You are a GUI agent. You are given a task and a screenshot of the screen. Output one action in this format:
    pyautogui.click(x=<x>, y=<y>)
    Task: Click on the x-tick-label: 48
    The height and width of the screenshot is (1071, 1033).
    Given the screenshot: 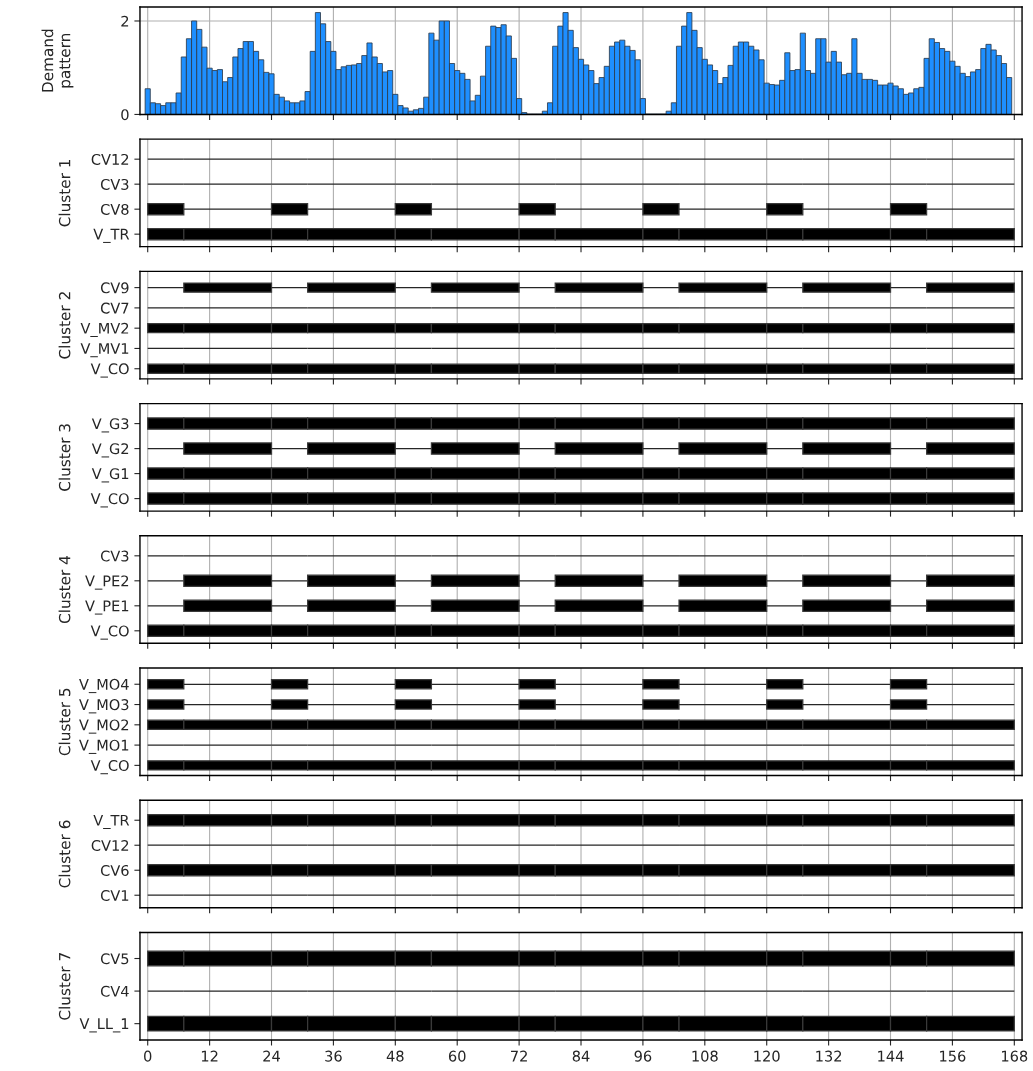 What is the action you would take?
    pyautogui.click(x=395, y=1056)
    